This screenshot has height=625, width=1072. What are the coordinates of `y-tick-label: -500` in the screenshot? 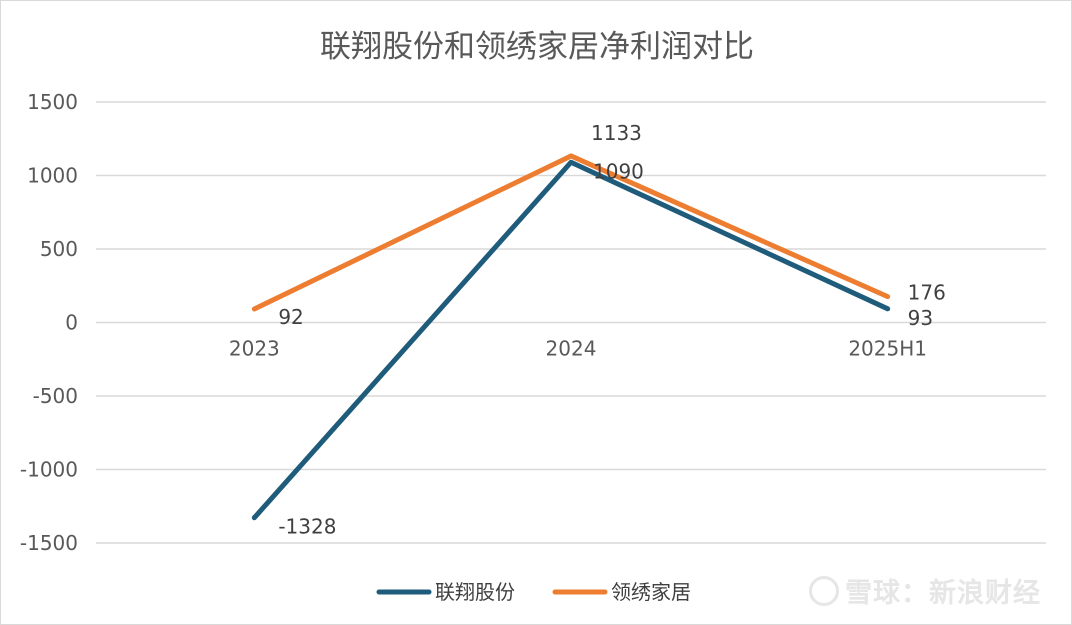 It's located at (55, 396).